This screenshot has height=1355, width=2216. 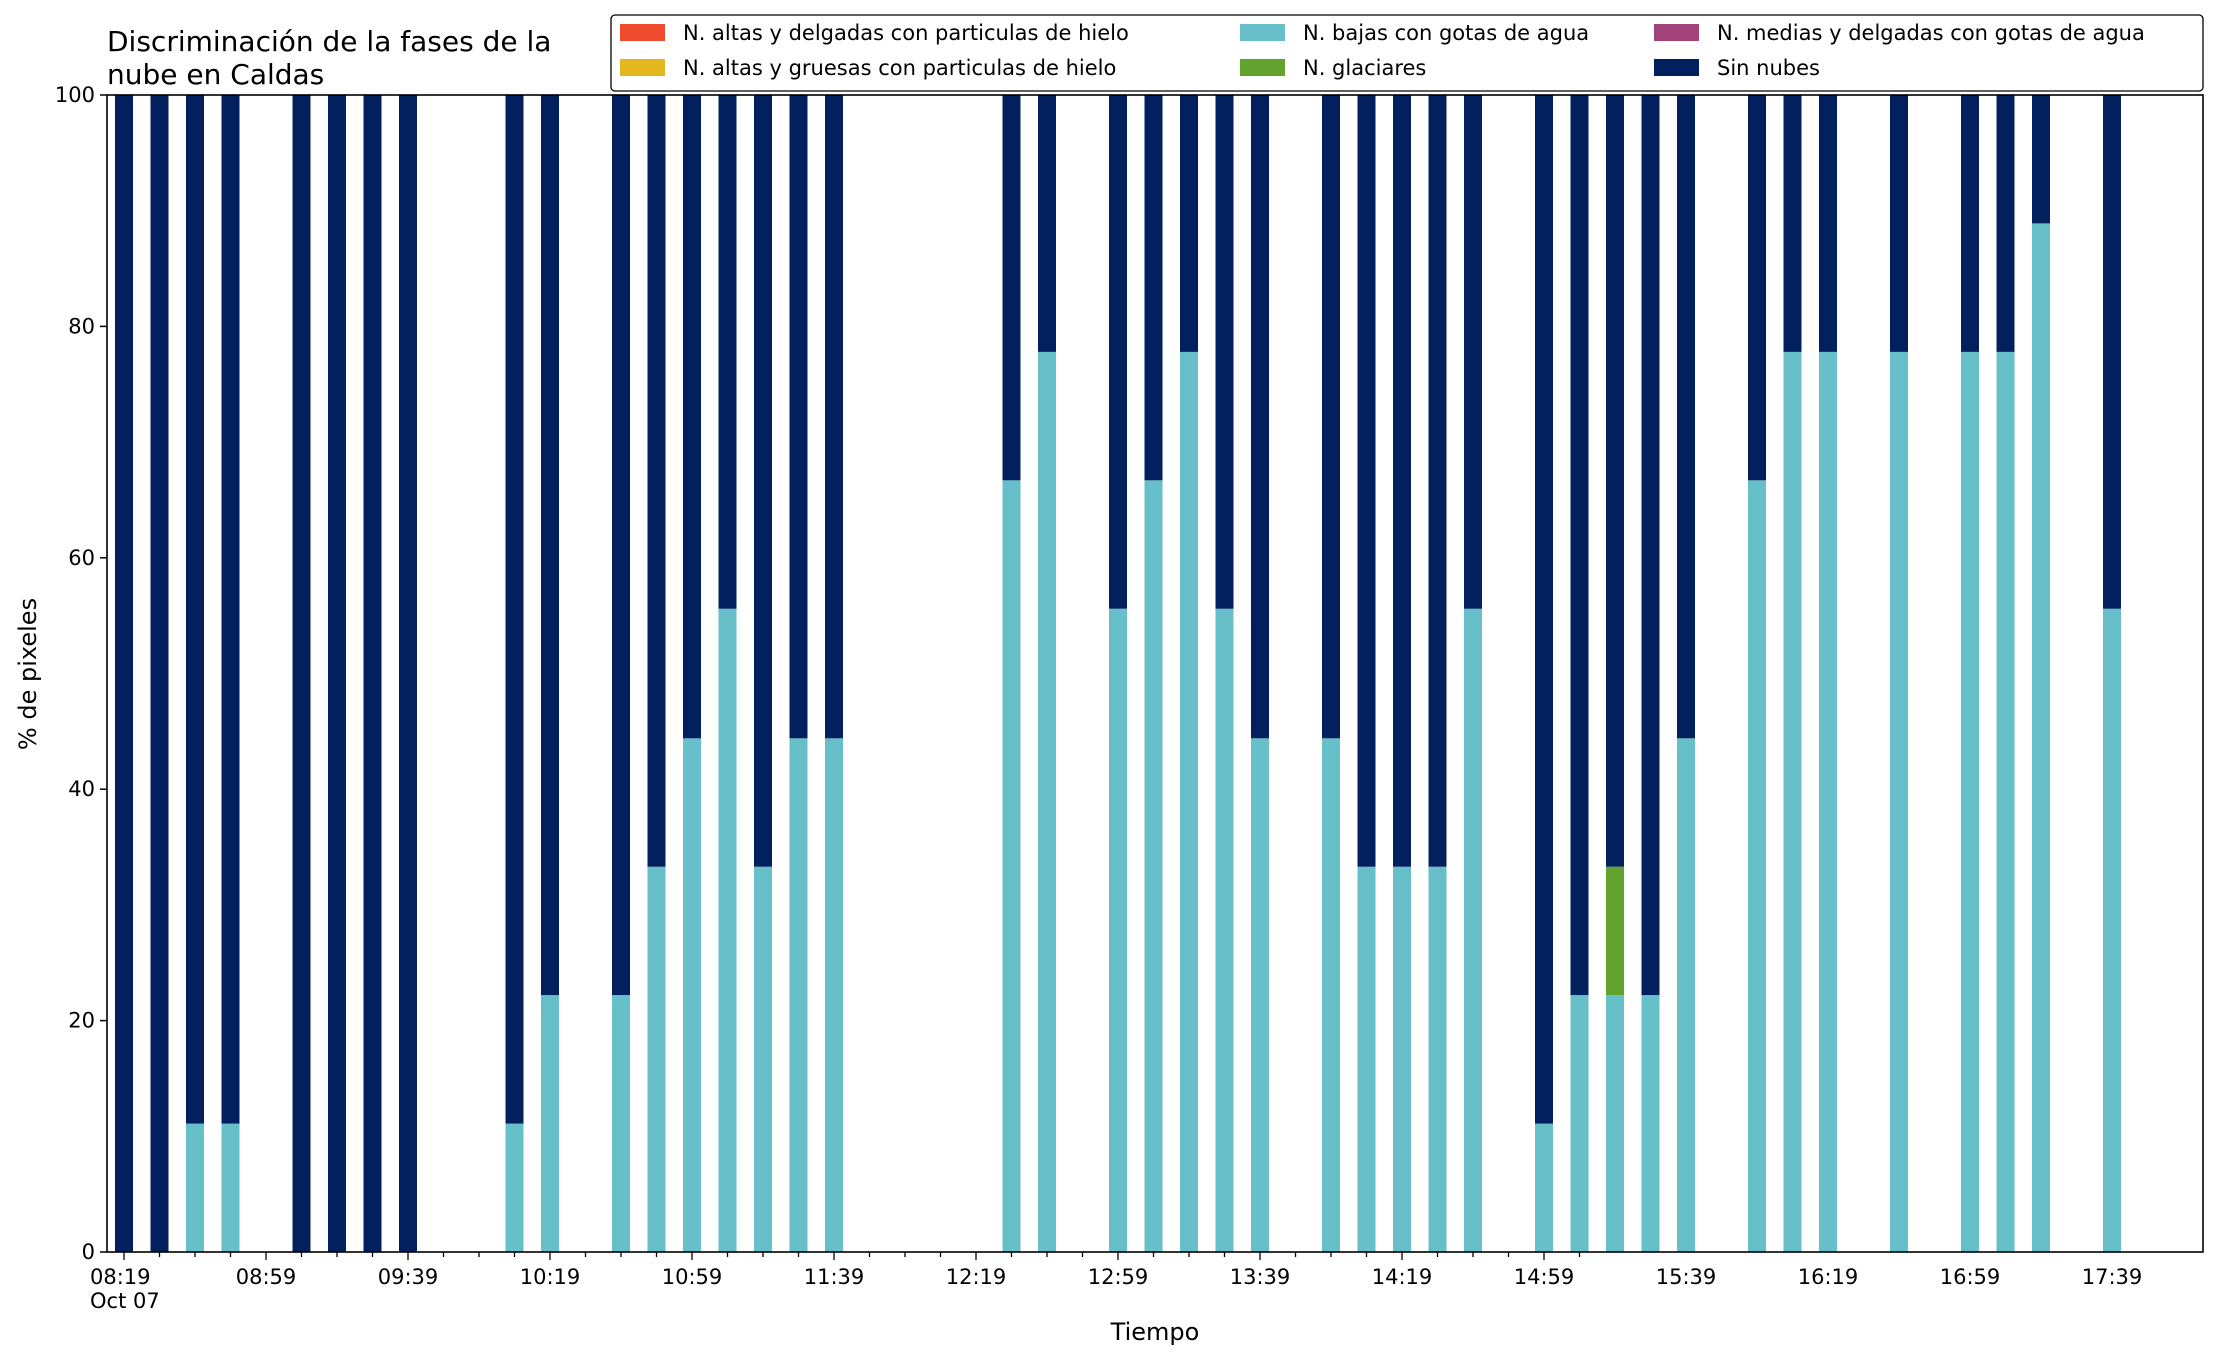 What do you see at coordinates (1544, 1277) in the screenshot?
I see `x-tick-label: 14:59` at bounding box center [1544, 1277].